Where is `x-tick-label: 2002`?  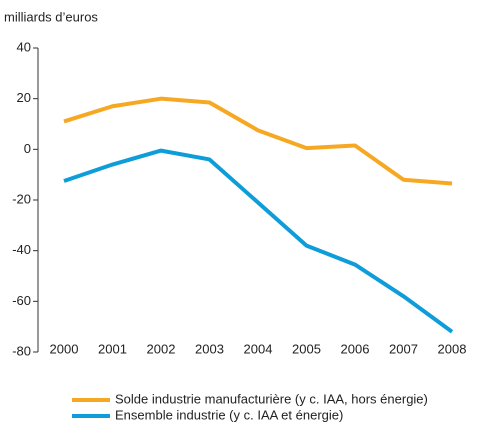
x-tick-label: 2002 is located at coordinates (161, 348).